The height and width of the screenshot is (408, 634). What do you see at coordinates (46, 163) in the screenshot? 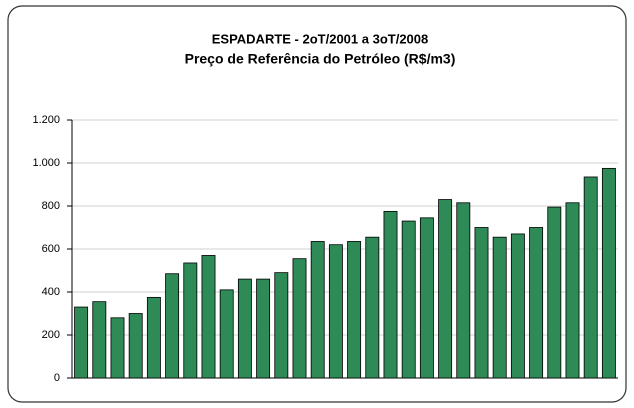
I see `y-tick-label: 1.000` at bounding box center [46, 163].